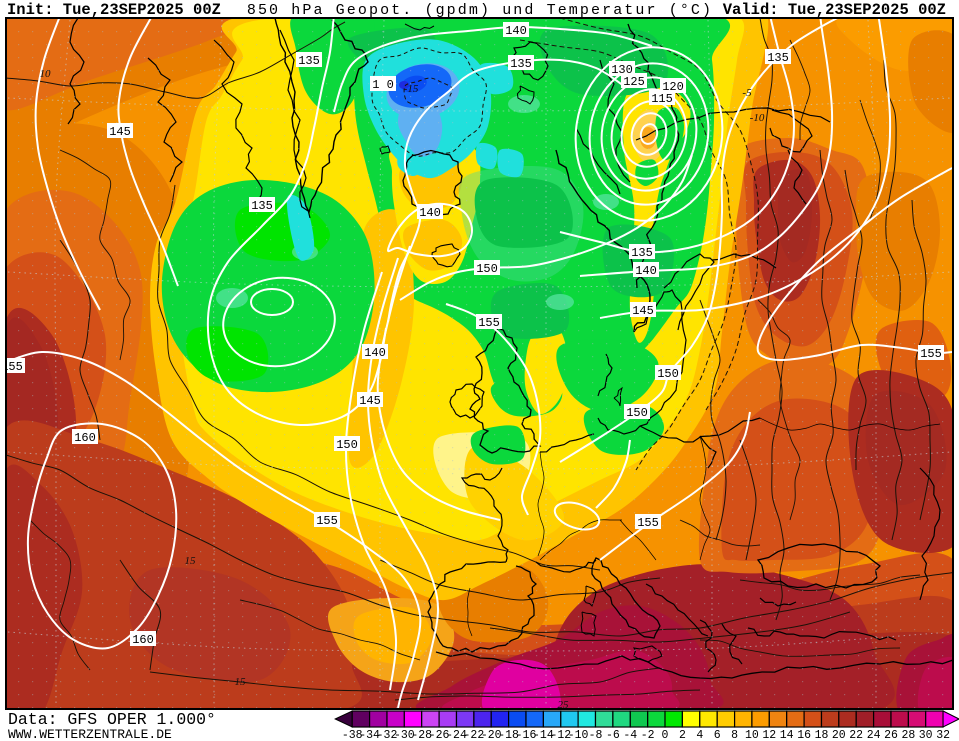  Describe the element at coordinates (834, 10) in the screenshot. I see `svg-text: Valid: Tue,23SEP2025 00Z` at that location.